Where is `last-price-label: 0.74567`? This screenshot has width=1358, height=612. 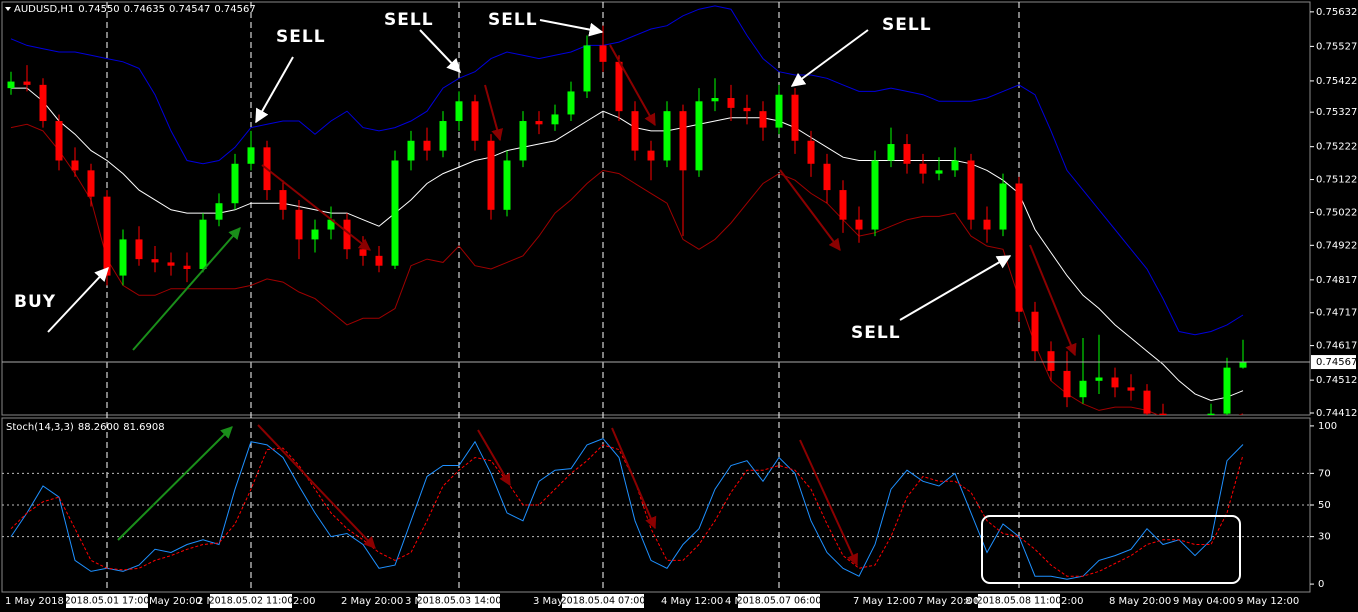
last-price-label: 0.74567 is located at coordinates (1336, 362).